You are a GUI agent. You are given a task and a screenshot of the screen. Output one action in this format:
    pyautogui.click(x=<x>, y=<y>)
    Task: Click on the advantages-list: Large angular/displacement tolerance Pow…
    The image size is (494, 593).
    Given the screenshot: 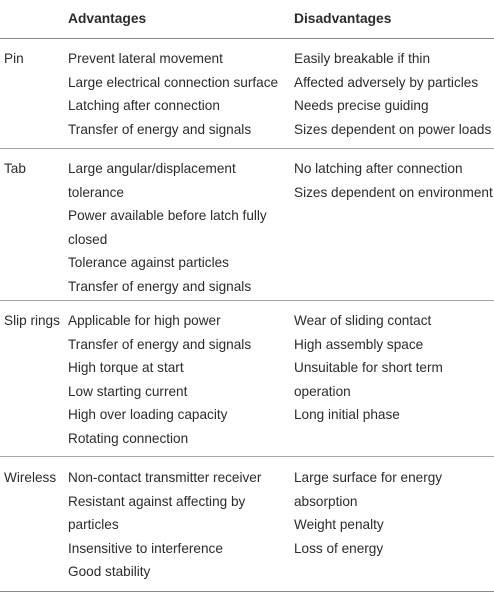 What is the action you would take?
    pyautogui.click(x=179, y=227)
    